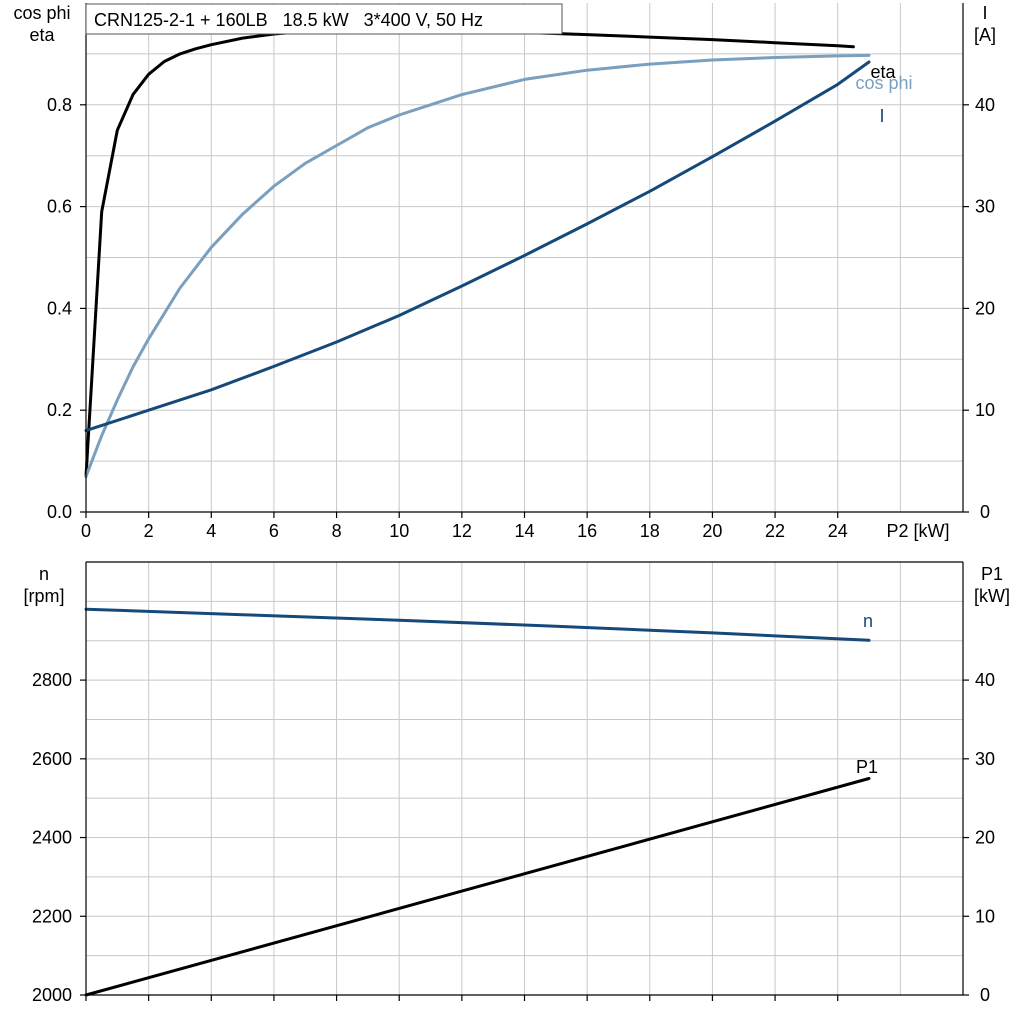 This screenshot has width=1024, height=1024. I want to click on x-axis-title: P2 [kW], so click(917, 531).